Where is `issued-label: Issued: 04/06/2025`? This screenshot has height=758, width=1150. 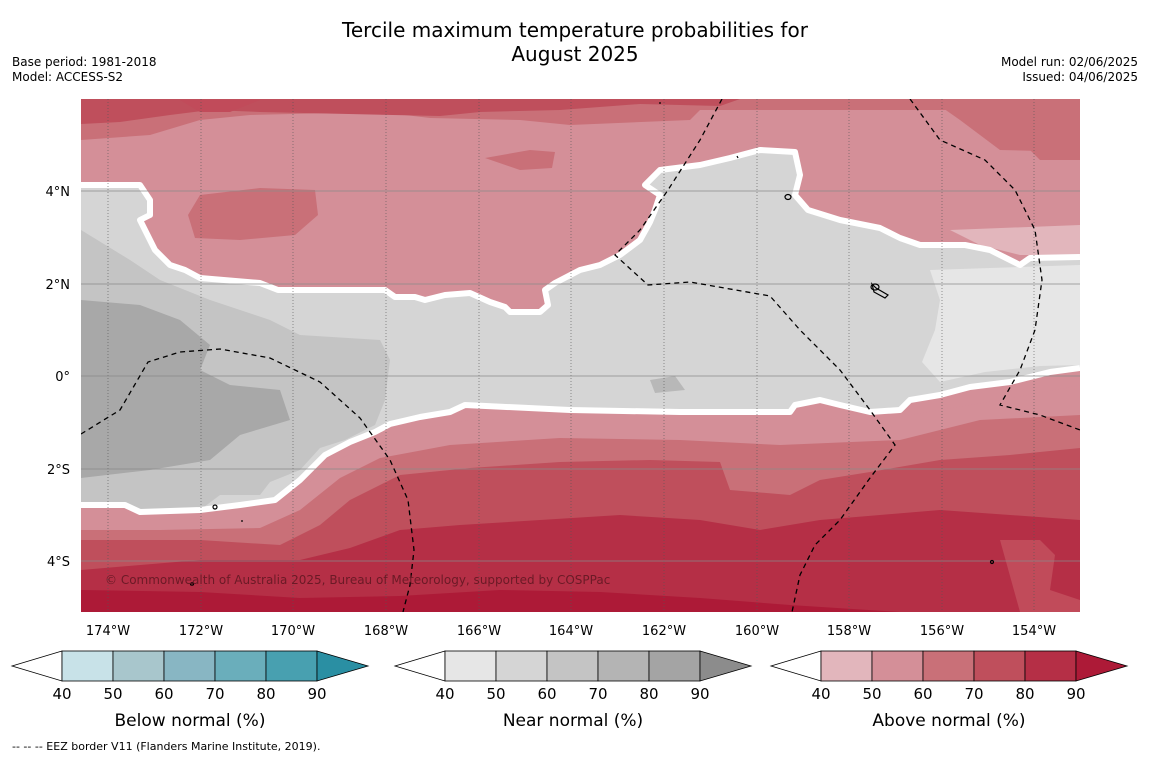
issued-label: Issued: 04/06/2025 is located at coordinates (1080, 77).